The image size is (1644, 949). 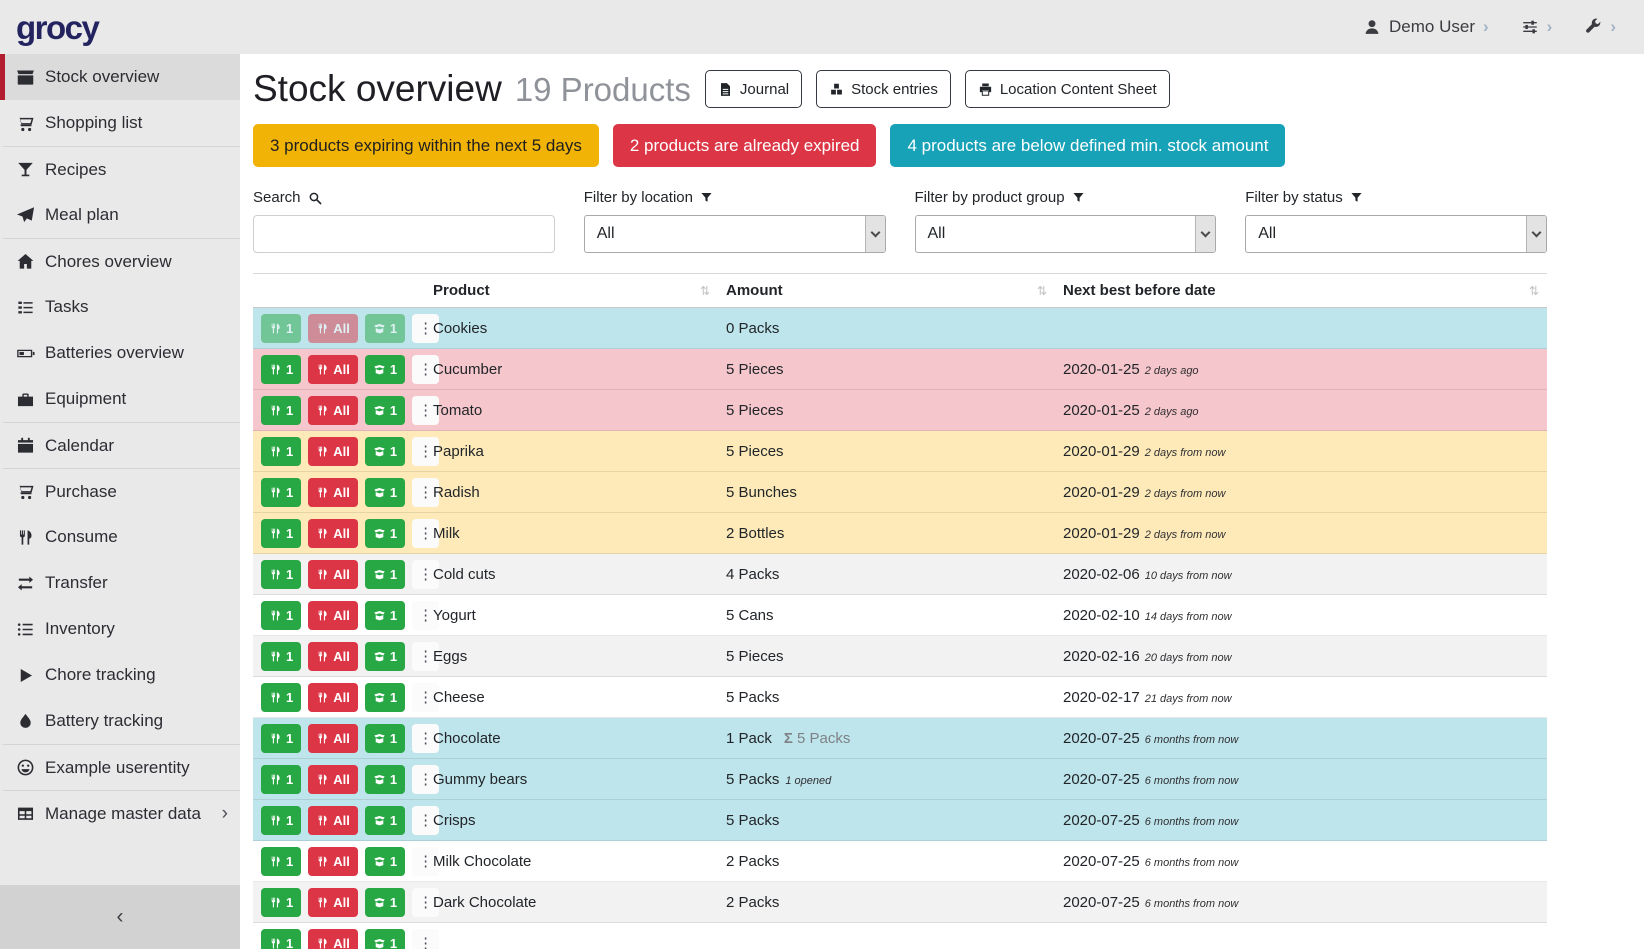 I want to click on sidebar-item-equipment: Equipment, so click(x=120, y=399).